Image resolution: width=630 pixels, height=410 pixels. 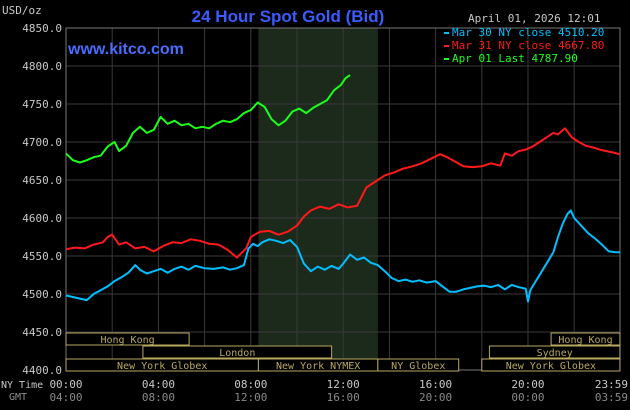 I want to click on legend-item: Mar 31 NY close 4667.80, so click(x=524, y=45).